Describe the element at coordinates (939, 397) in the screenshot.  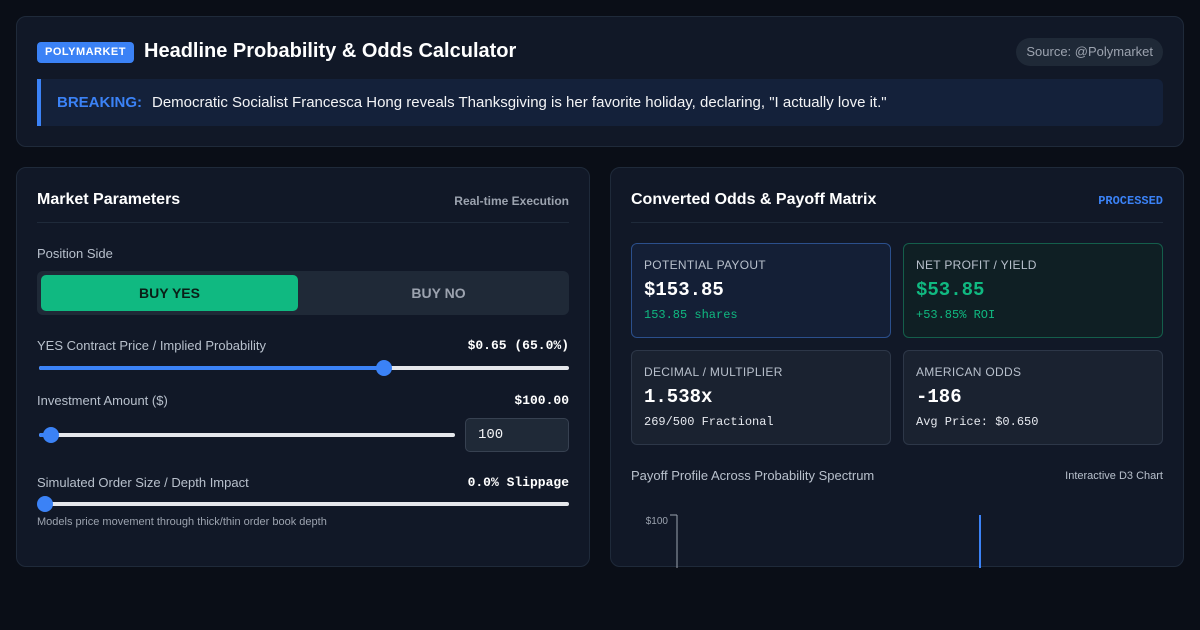
I see `american-value: -186` at that location.